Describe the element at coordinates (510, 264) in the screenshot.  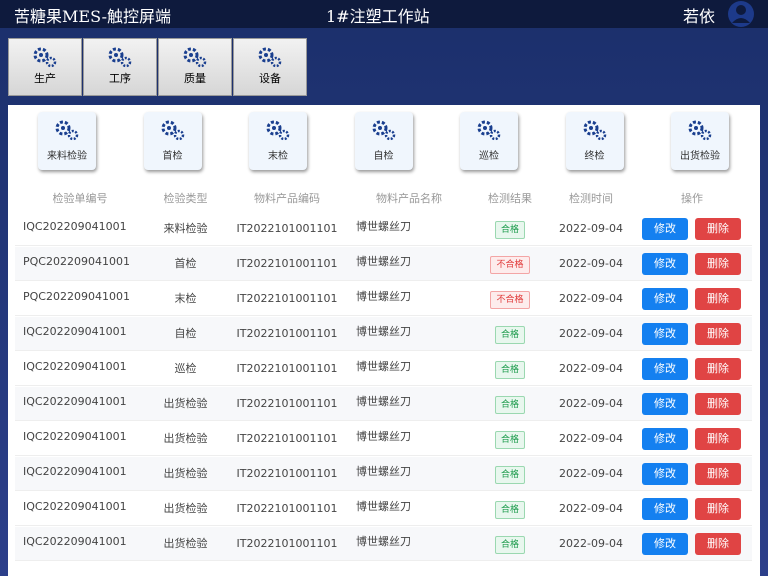
I see `table-cell: 不合格` at that location.